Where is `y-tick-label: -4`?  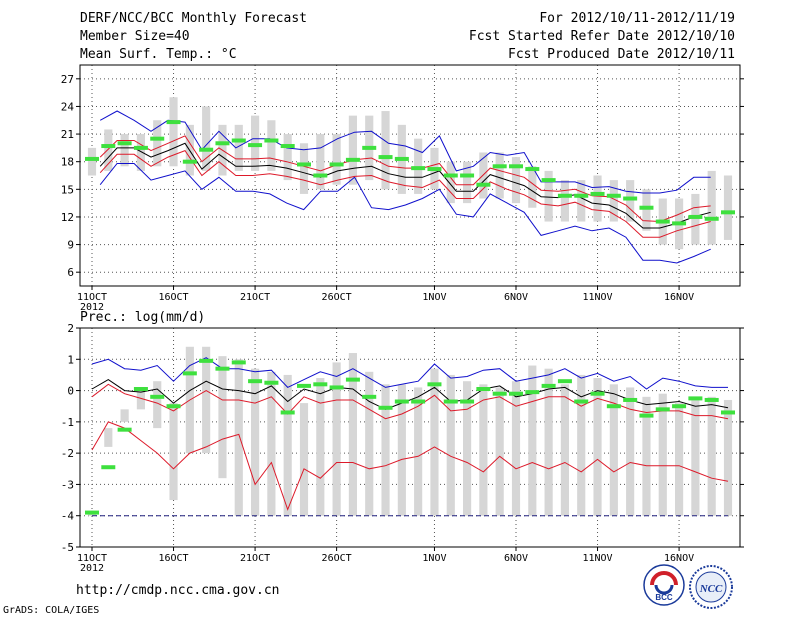 y-tick-label: -4 is located at coordinates (68, 516).